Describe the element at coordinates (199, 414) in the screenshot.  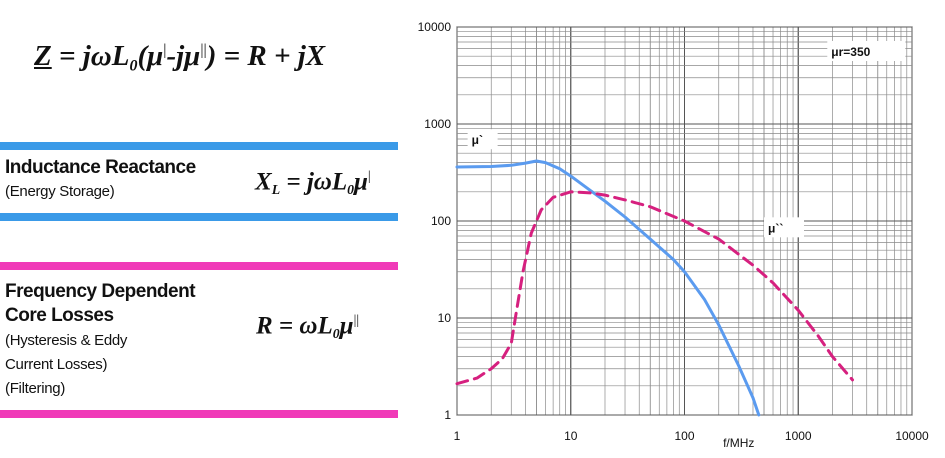
I see `pink-divider-bottom` at that location.